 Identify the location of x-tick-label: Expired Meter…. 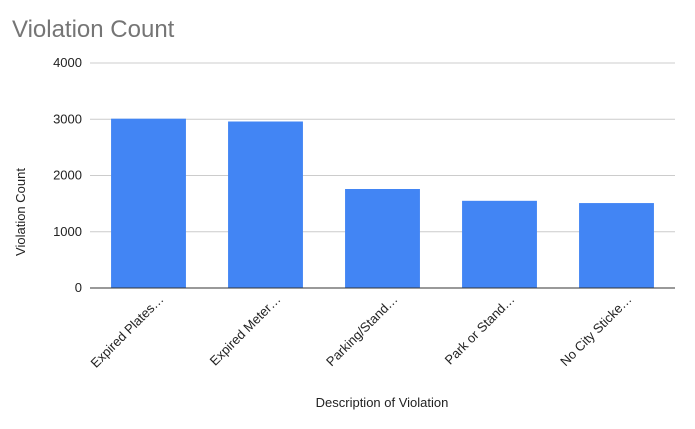
(245, 330).